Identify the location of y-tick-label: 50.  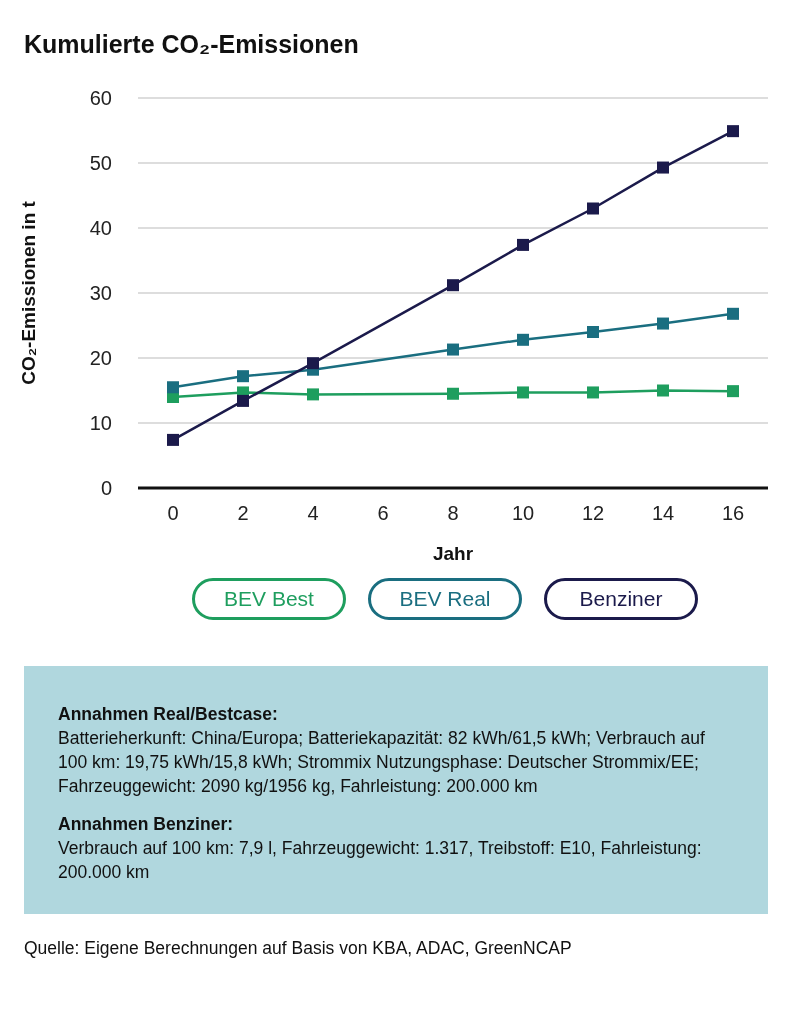
(100, 163).